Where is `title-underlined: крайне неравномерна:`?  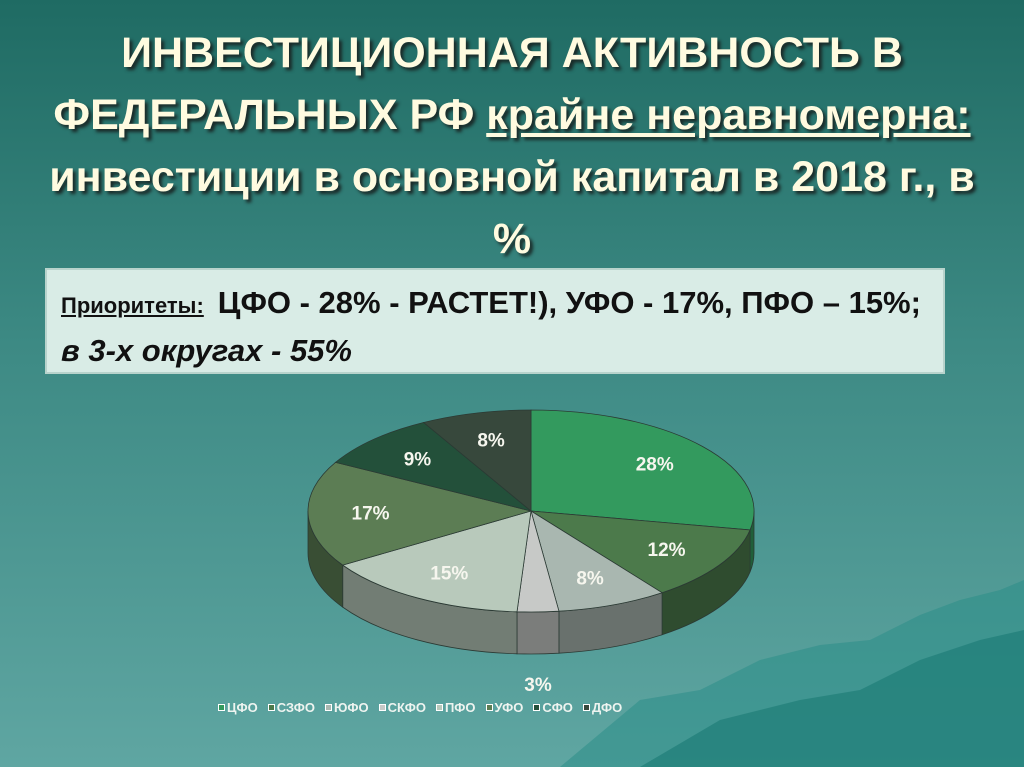 title-underlined: крайне неравномерна: is located at coordinates (728, 115).